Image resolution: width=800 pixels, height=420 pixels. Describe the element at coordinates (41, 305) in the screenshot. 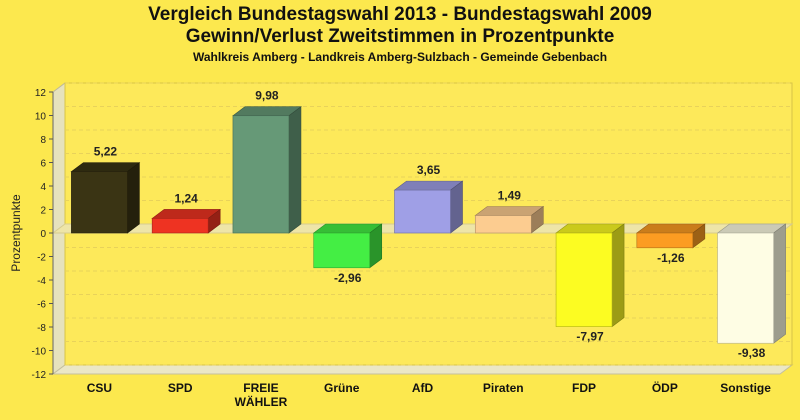

I see `y-tick-label: -6` at that location.